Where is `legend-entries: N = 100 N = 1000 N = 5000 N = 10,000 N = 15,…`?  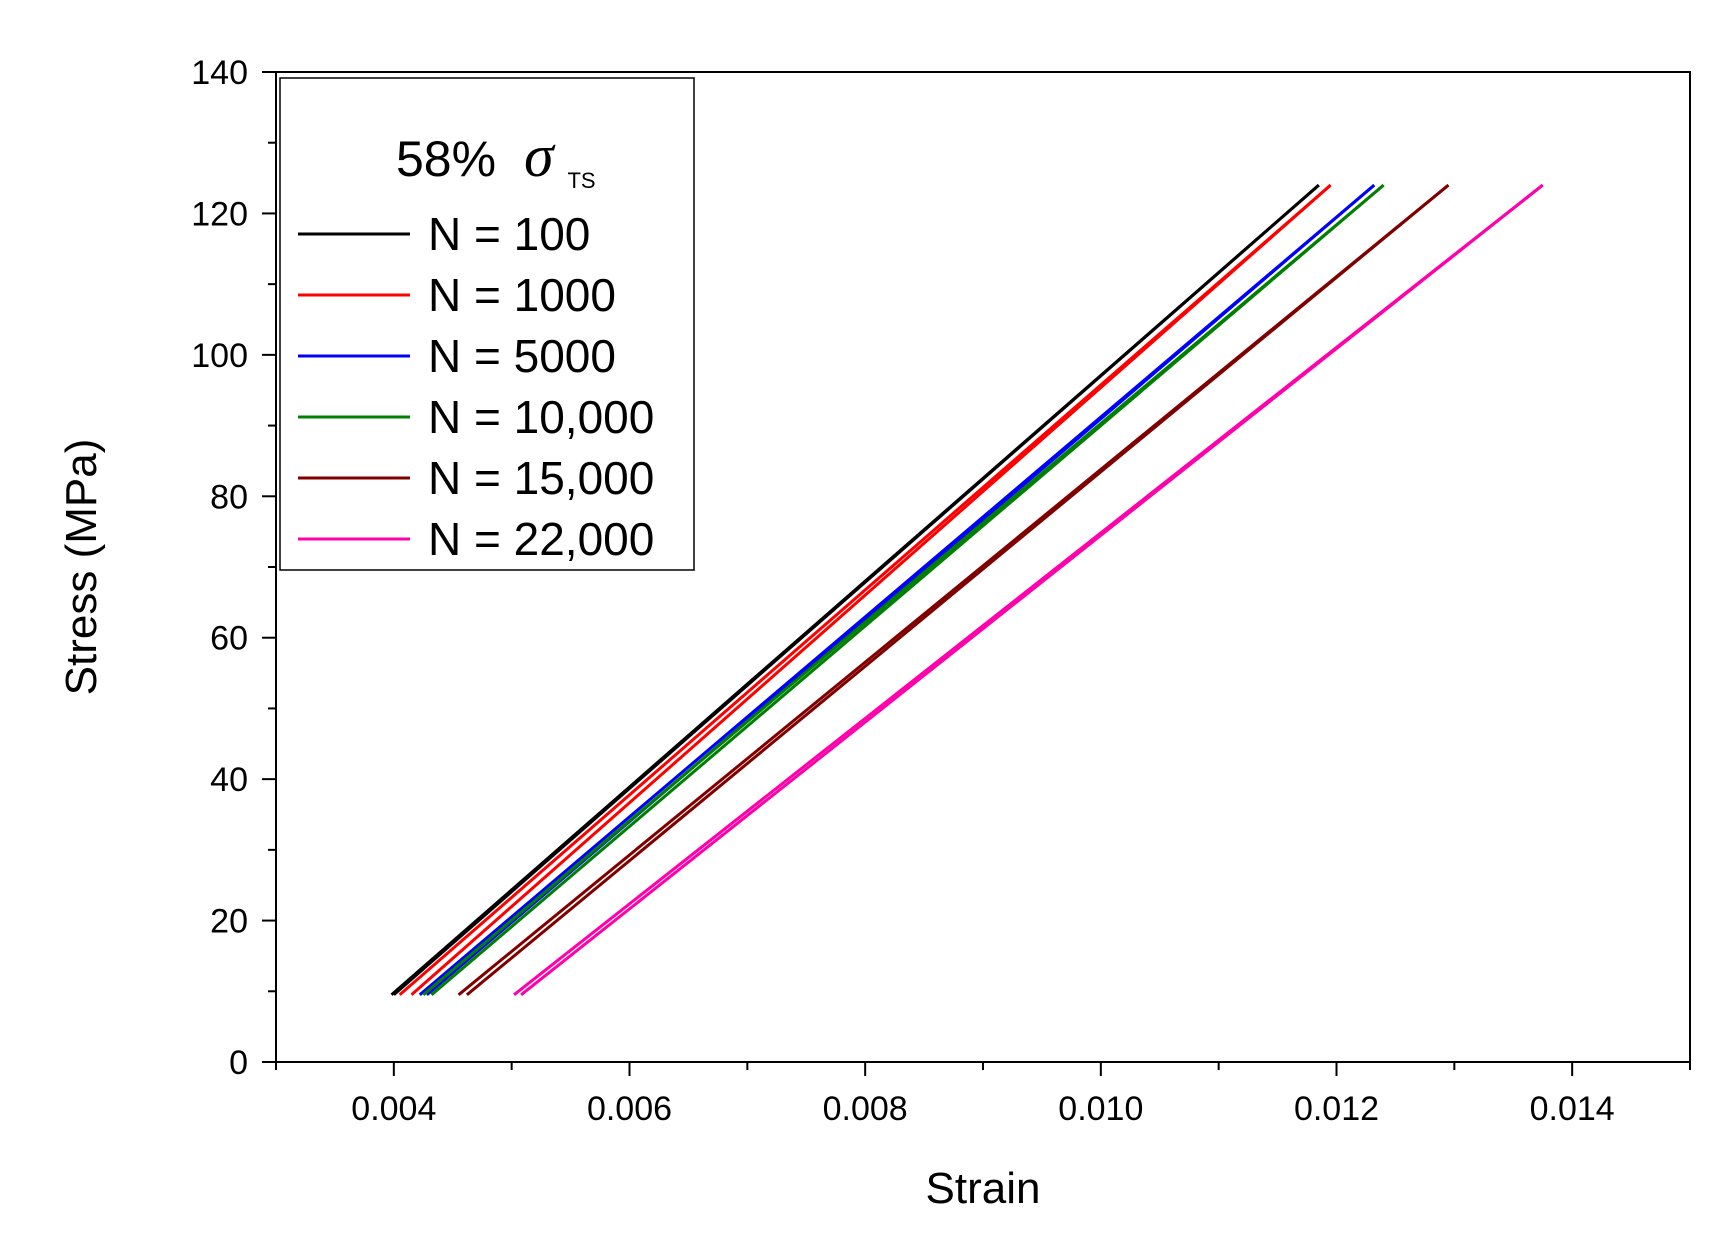 legend-entries: N = 100 N = 1000 N = 5000 N = 10,000 N = 15,… is located at coordinates (476, 386).